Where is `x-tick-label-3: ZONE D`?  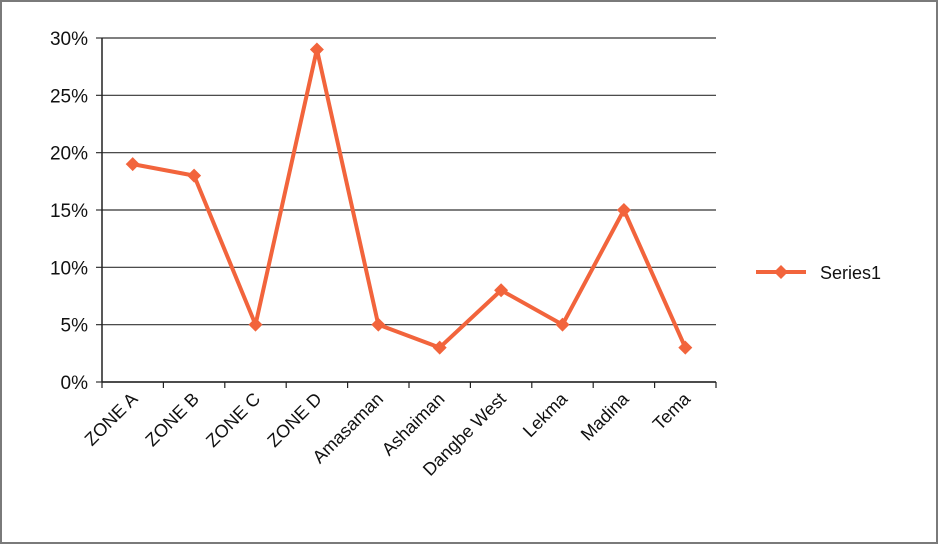
x-tick-label-3: ZONE D is located at coordinates (294, 420).